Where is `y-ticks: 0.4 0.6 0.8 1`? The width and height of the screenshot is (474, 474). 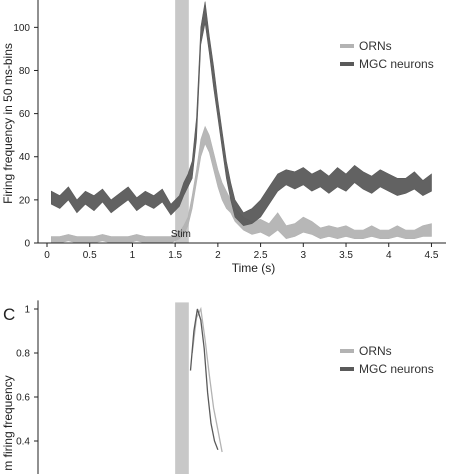 y-ticks: 0.4 0.6 0.8 1 is located at coordinates (27, 376).